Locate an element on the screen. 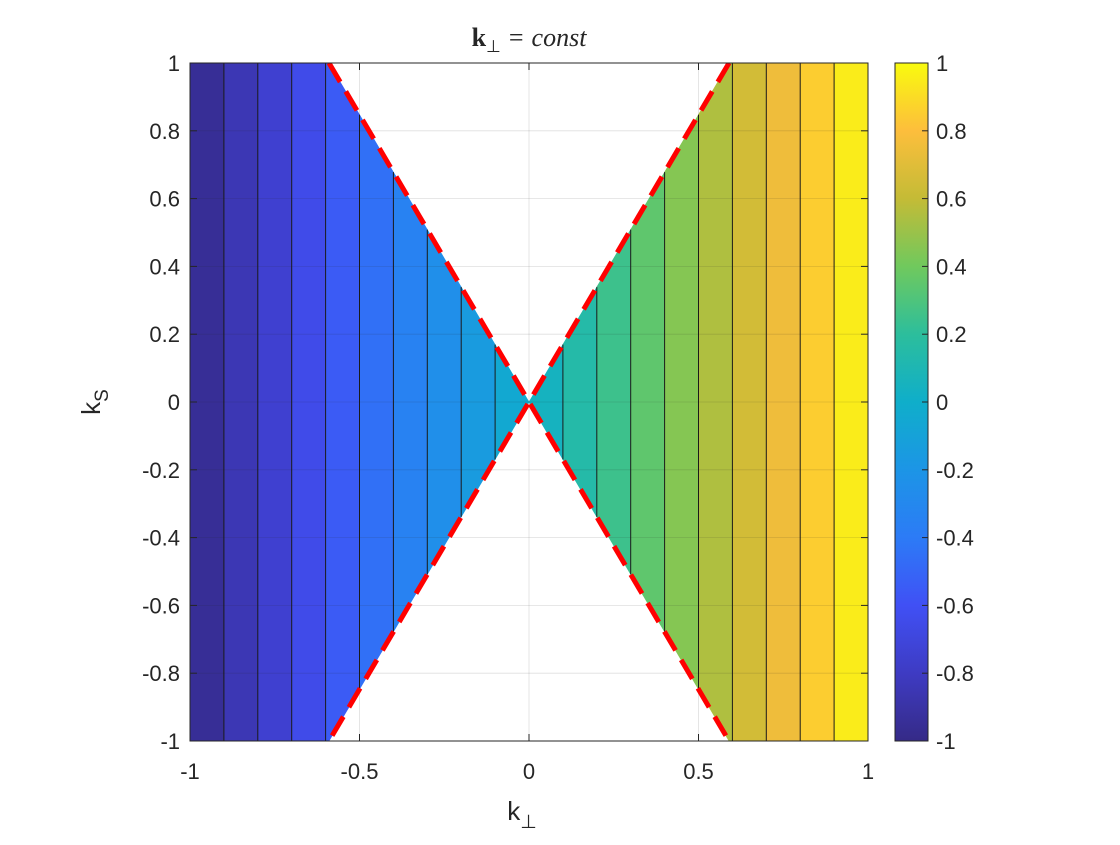 Image resolution: width=1120 pixels, height=845 pixels. title-subscript: ⊥ is located at coordinates (493, 46).